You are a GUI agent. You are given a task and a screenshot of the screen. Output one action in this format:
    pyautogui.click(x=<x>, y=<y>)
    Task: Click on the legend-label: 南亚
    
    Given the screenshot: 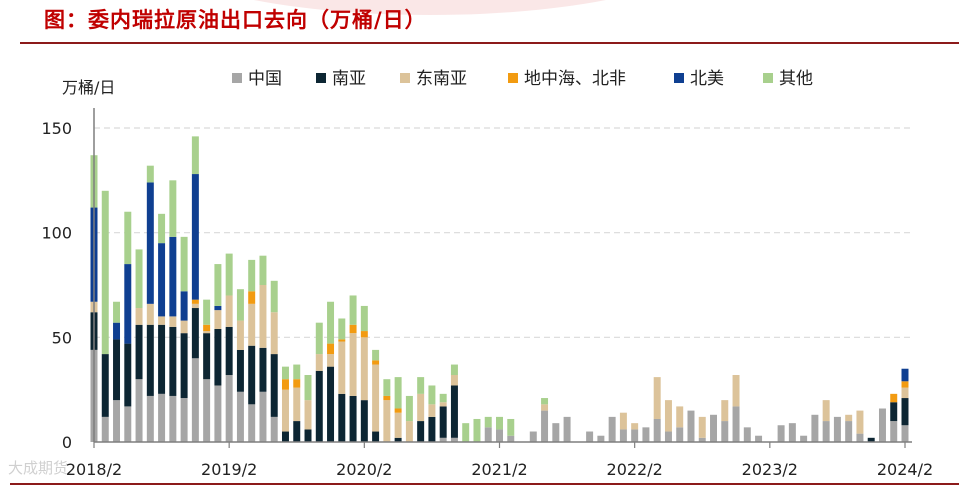 What is the action you would take?
    pyautogui.click(x=349, y=79)
    